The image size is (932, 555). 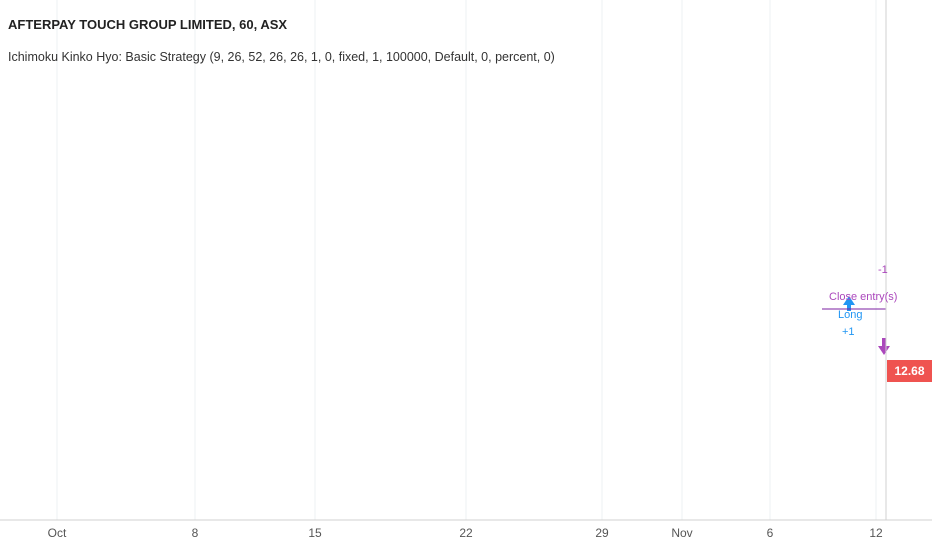 What do you see at coordinates (849, 308) in the screenshot?
I see `long-entry-arrow-stem` at bounding box center [849, 308].